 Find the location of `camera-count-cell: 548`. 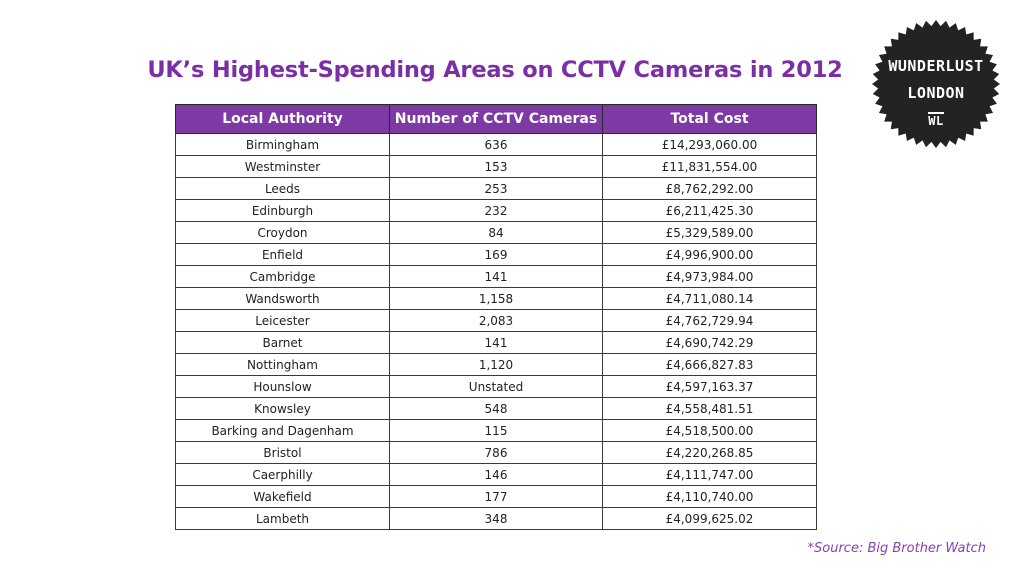

camera-count-cell: 548 is located at coordinates (496, 408).